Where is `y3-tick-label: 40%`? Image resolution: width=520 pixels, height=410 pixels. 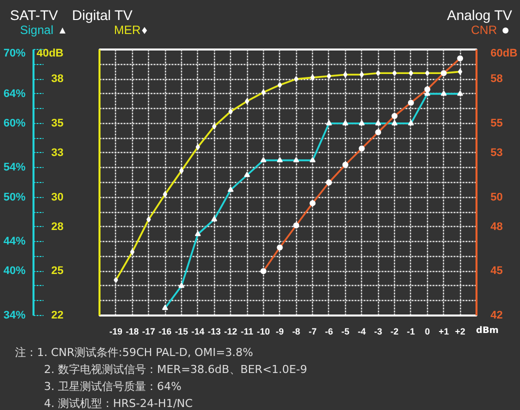 y3-tick-label: 40% is located at coordinates (14, 271).